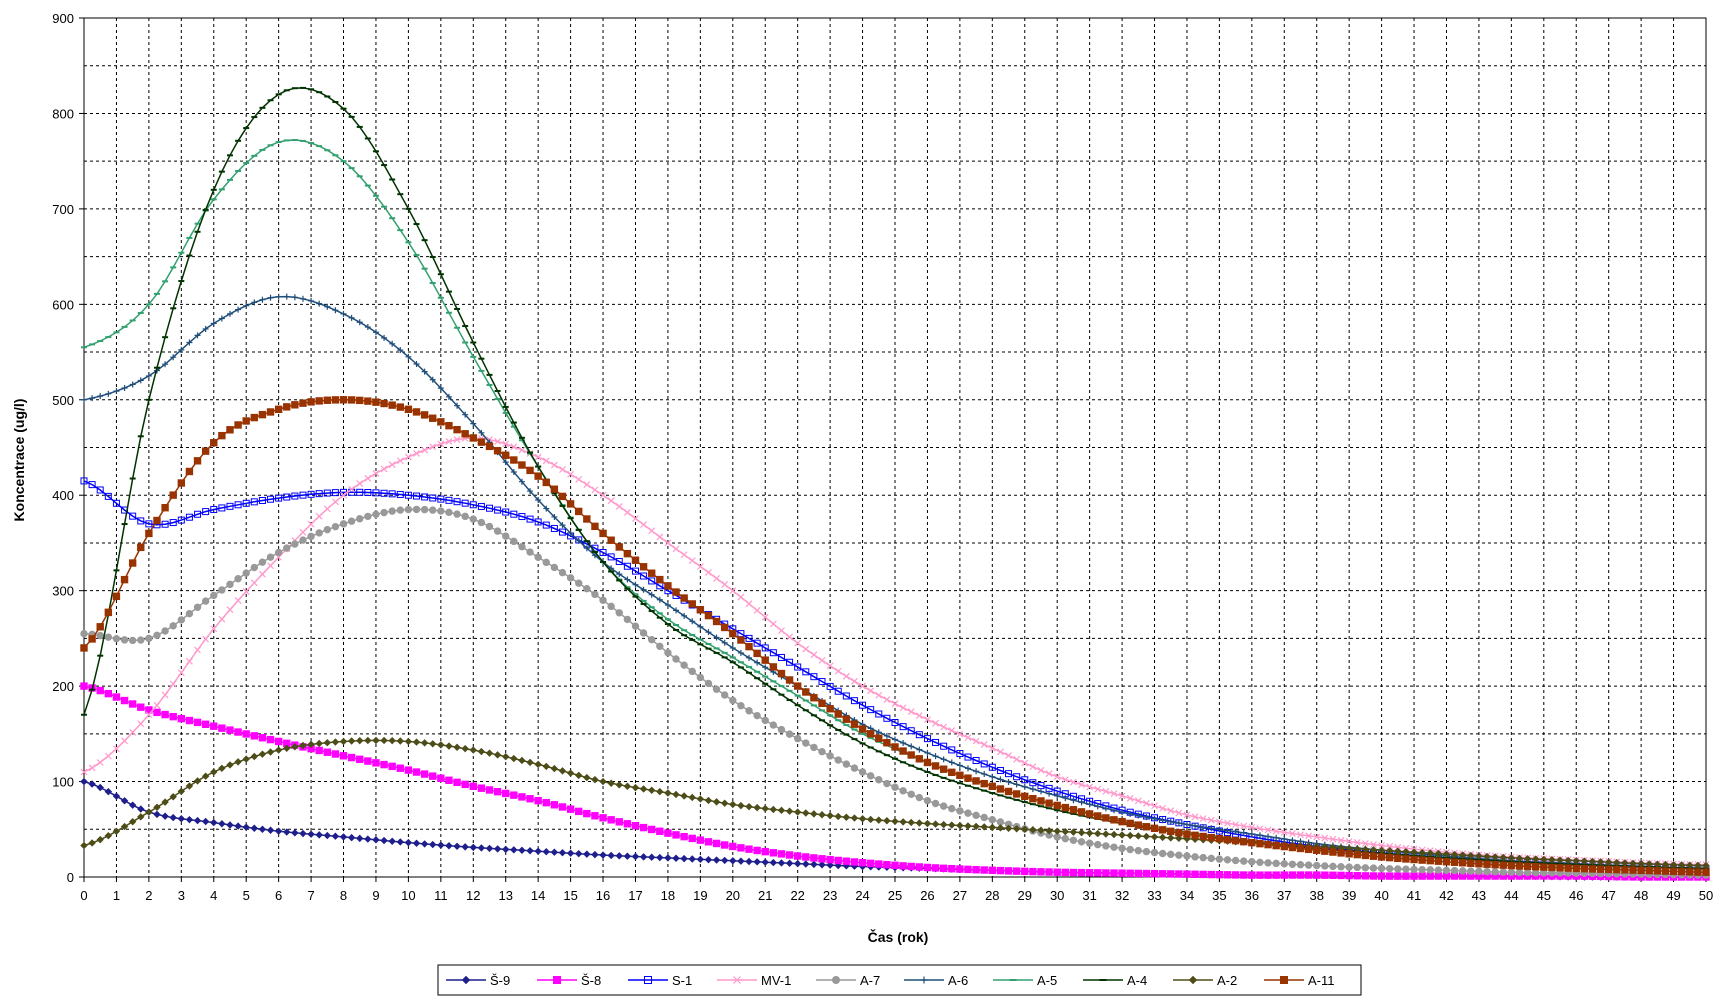 This screenshot has width=1715, height=999. I want to click on y-tick-label: 0, so click(70, 877).